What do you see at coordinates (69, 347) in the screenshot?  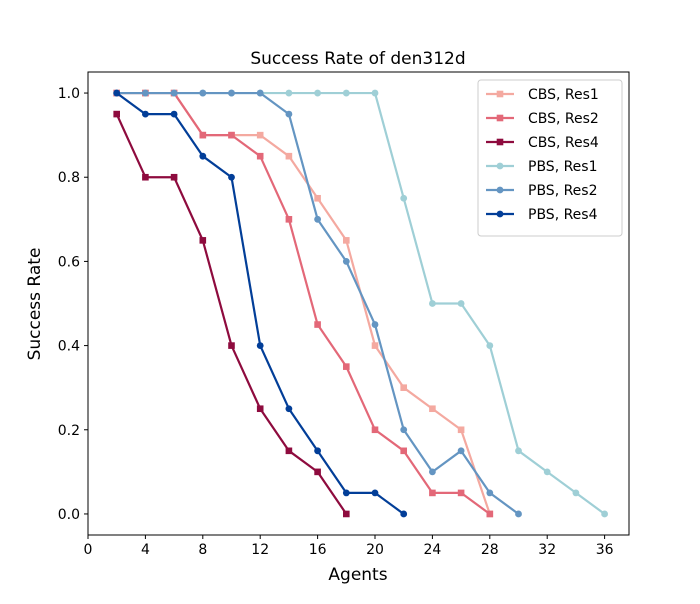 I see `y-tick-label: 0.4` at bounding box center [69, 347].